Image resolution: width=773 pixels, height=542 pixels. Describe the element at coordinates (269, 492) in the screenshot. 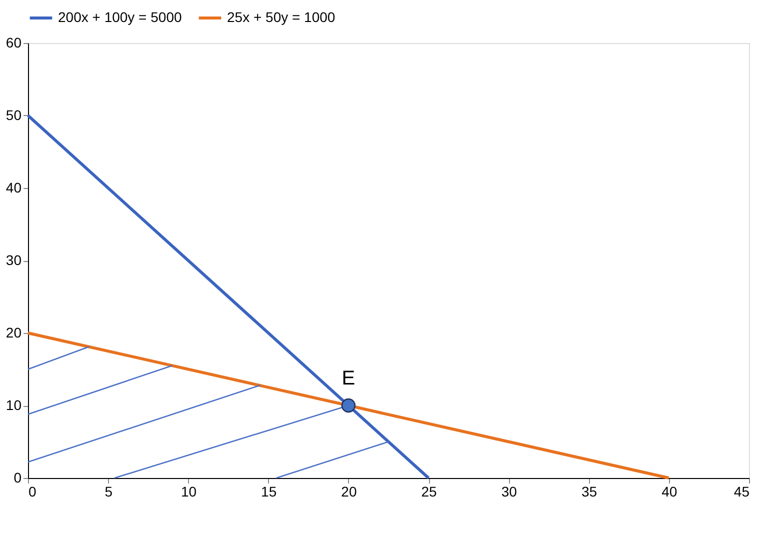

I see `x-tick-label: 15` at that location.